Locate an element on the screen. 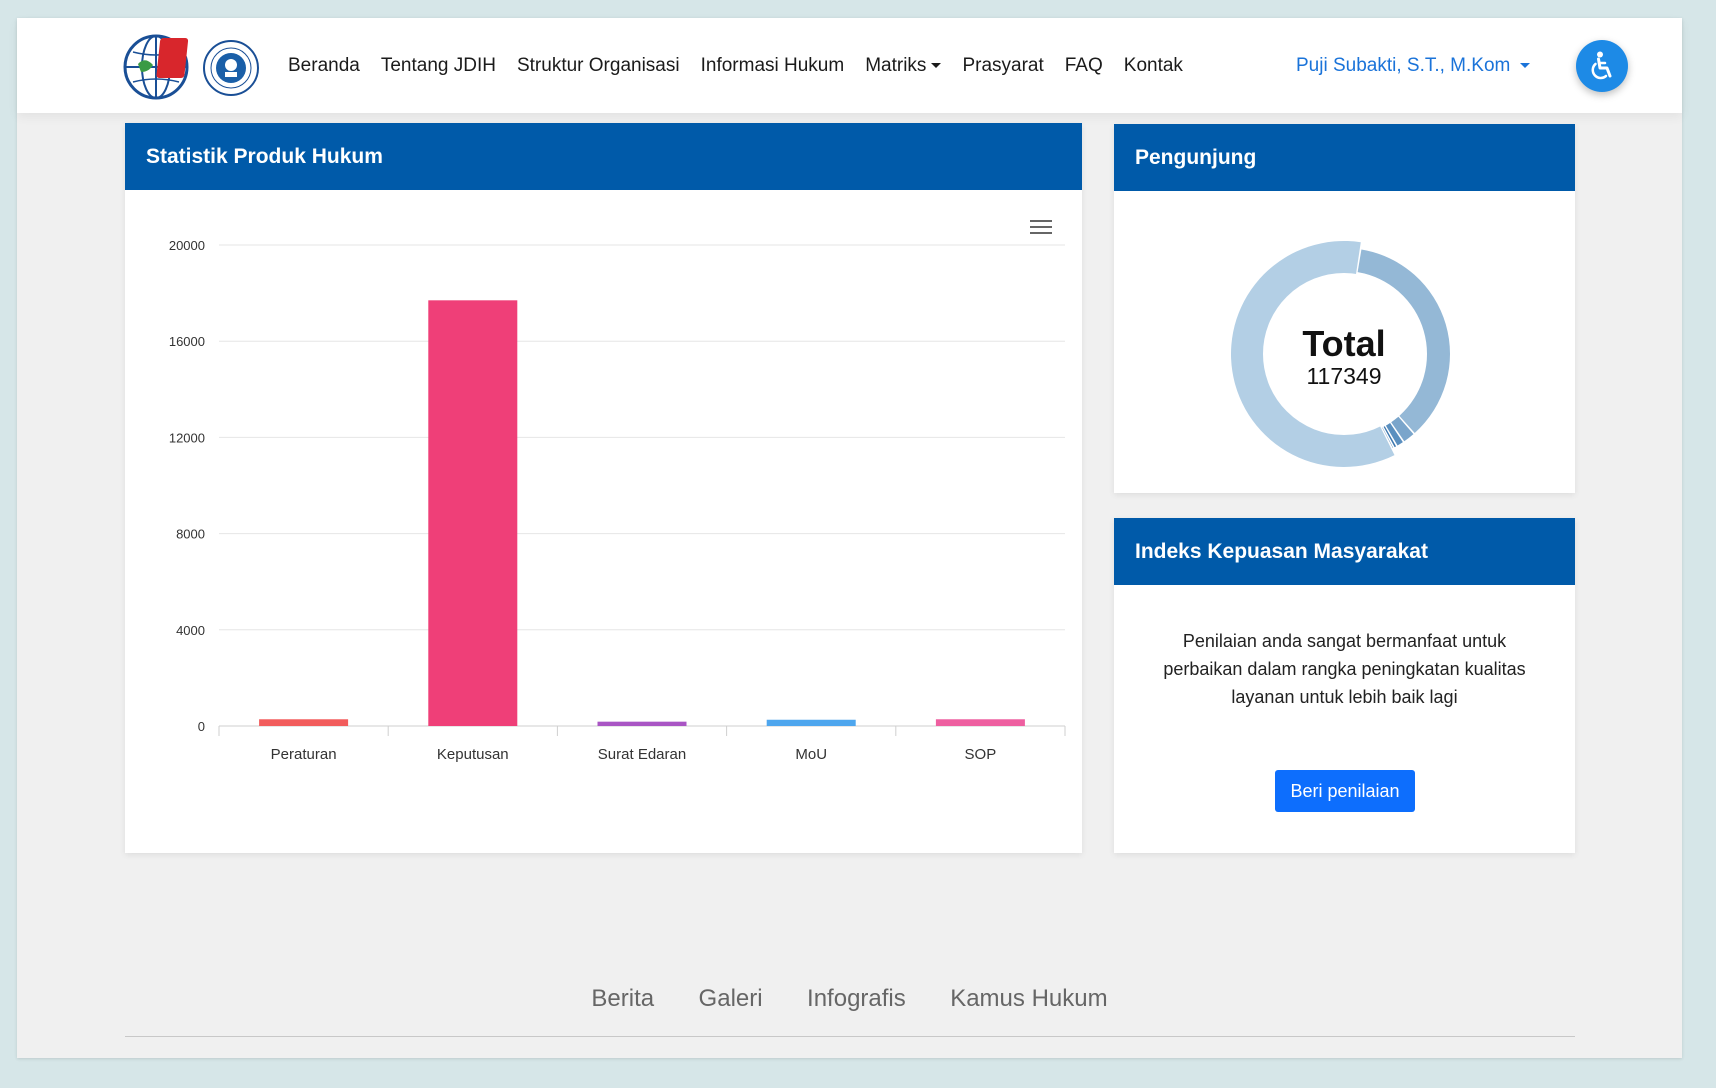 This screenshot has width=1716, height=1088. nav-struktur-organisasi-label: Struktur Organisasi is located at coordinates (598, 65).